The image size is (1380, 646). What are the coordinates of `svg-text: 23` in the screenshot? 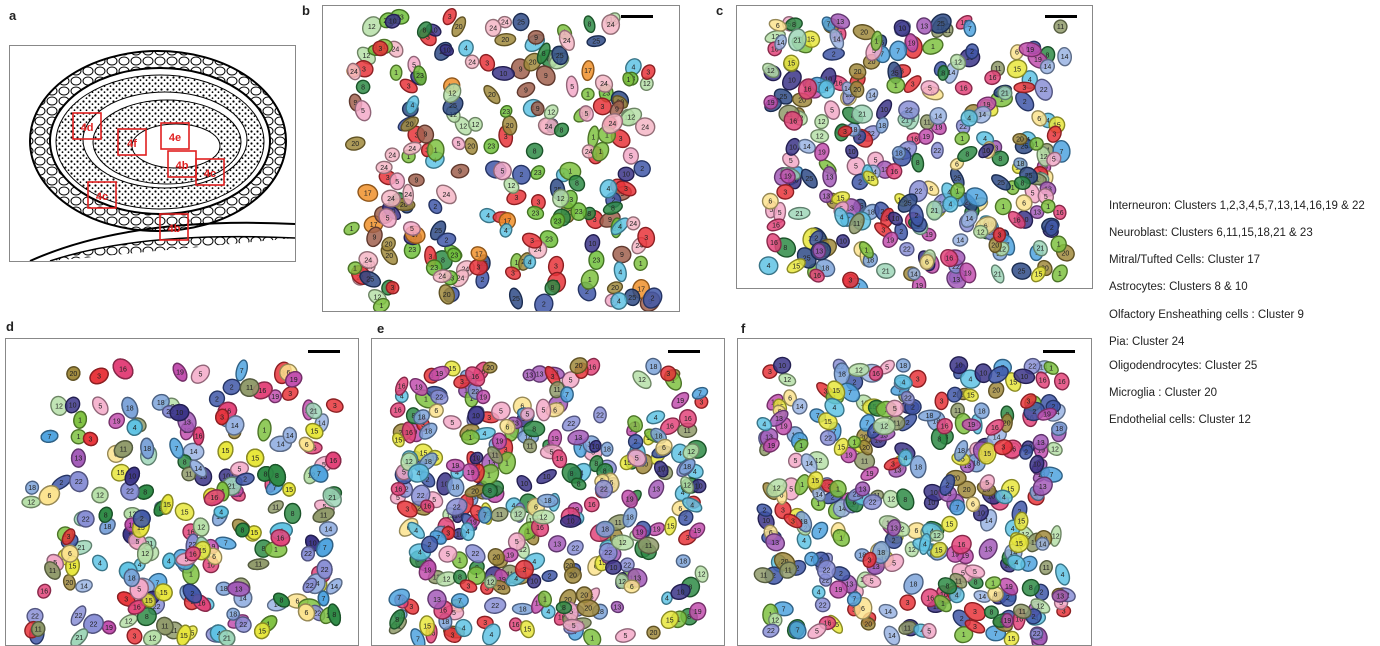 It's located at (434, 268).